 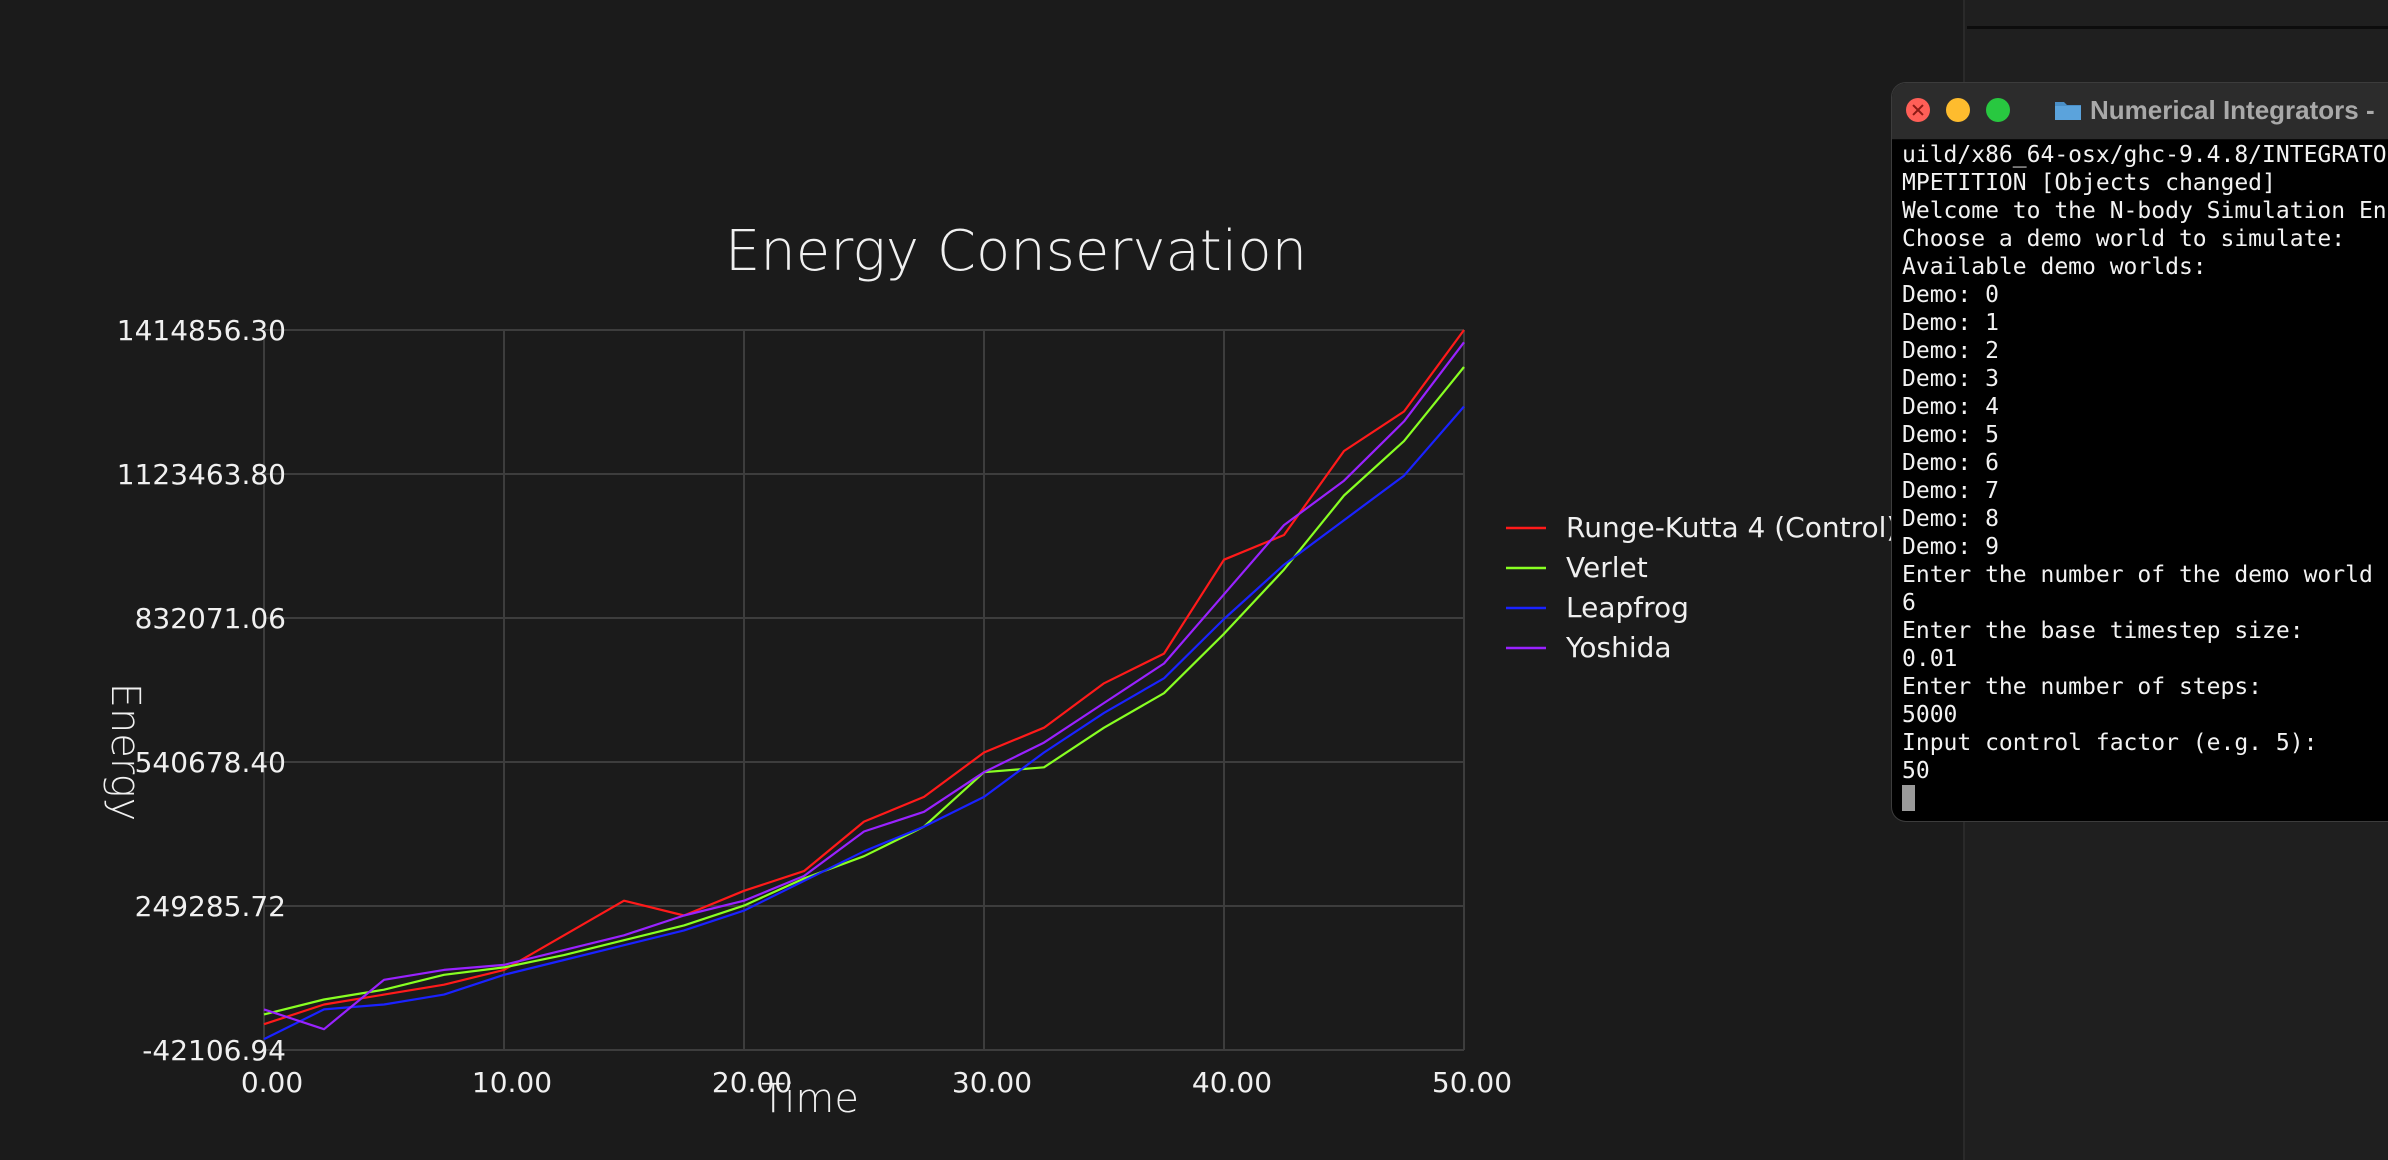 What do you see at coordinates (1607, 567) in the screenshot?
I see `legend-label: Verlet` at bounding box center [1607, 567].